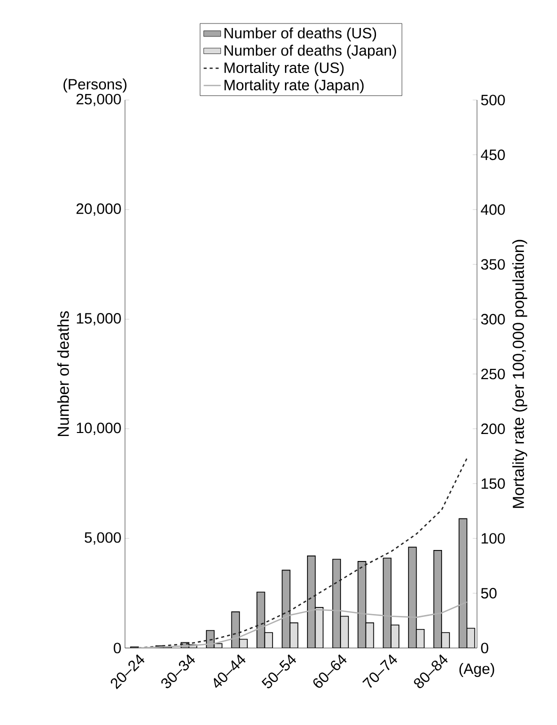 This screenshot has width=557, height=725. What do you see at coordinates (493, 538) in the screenshot?
I see `y2-tick-label: 100` at bounding box center [493, 538].